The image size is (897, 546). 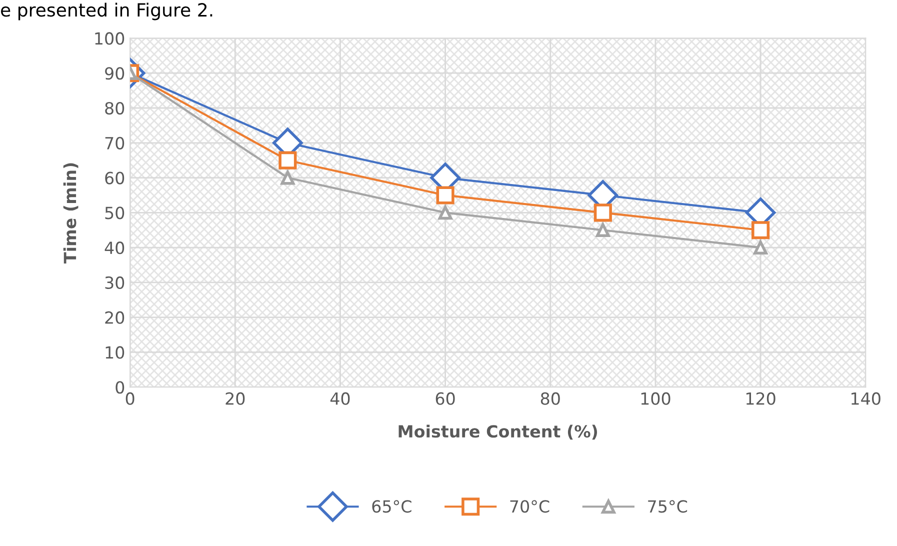 What do you see at coordinates (106, 11) in the screenshot?
I see `text: e presented in Figure 2.` at bounding box center [106, 11].